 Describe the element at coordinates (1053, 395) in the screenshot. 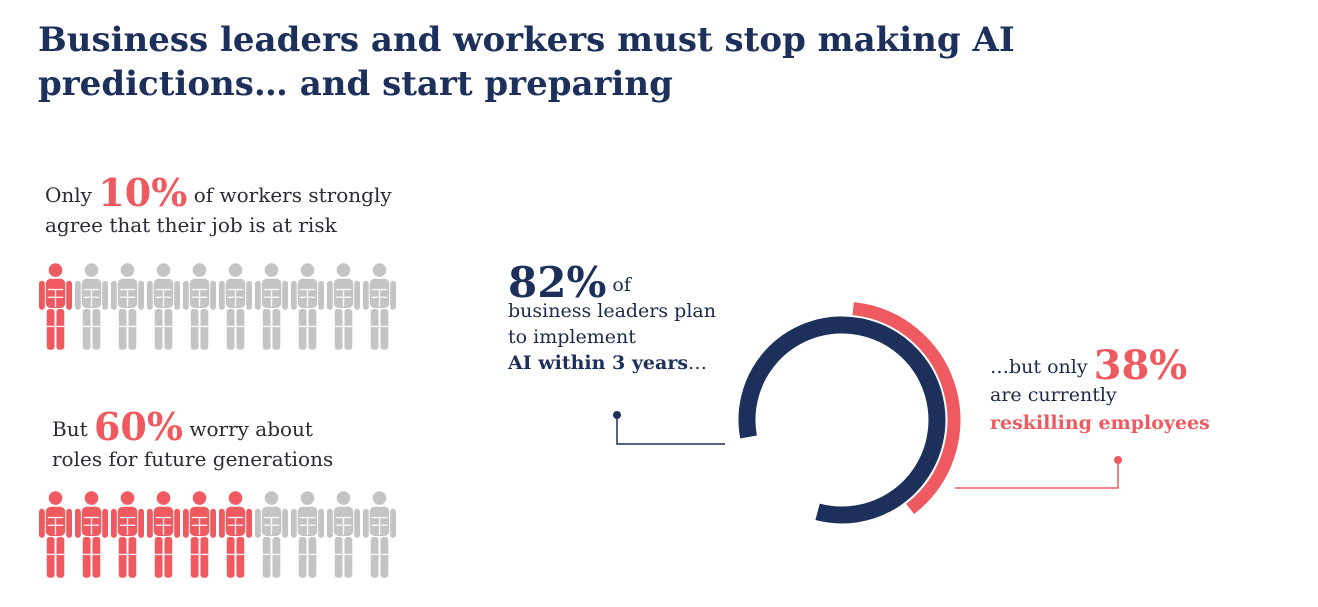

I see `stat-line1: are currently` at that location.